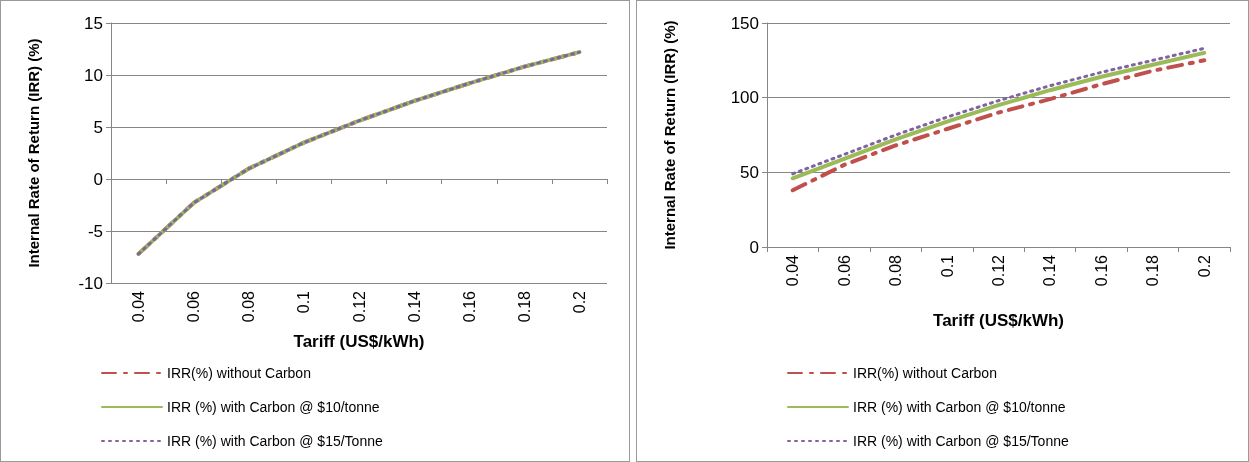 Image resolution: width=1249 pixels, height=462 pixels. I want to click on y-tick-label: 5, so click(98, 127).